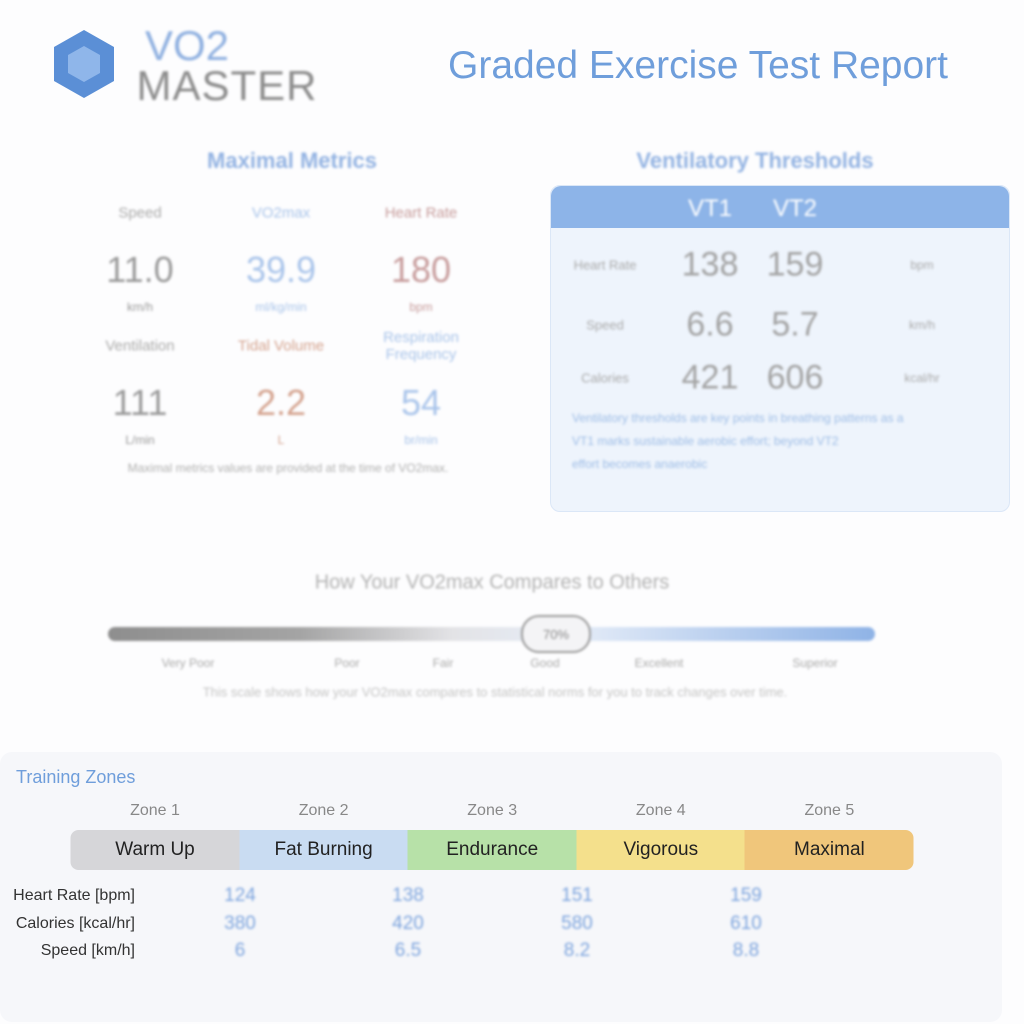  Describe the element at coordinates (577, 950) in the screenshot. I see `zone-value: 8.2` at that location.